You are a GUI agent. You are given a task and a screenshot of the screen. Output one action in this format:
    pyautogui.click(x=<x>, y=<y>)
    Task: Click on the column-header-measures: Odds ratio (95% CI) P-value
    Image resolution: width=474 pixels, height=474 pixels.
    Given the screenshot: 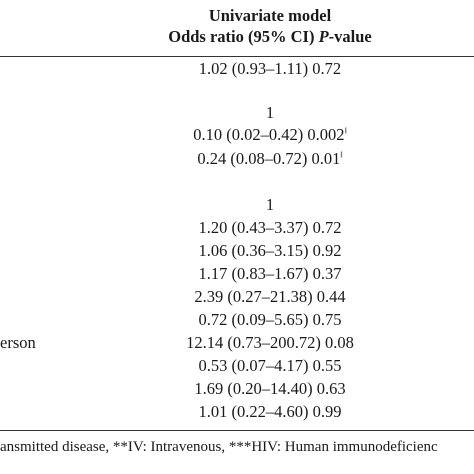 What is the action you would take?
    pyautogui.click(x=270, y=37)
    